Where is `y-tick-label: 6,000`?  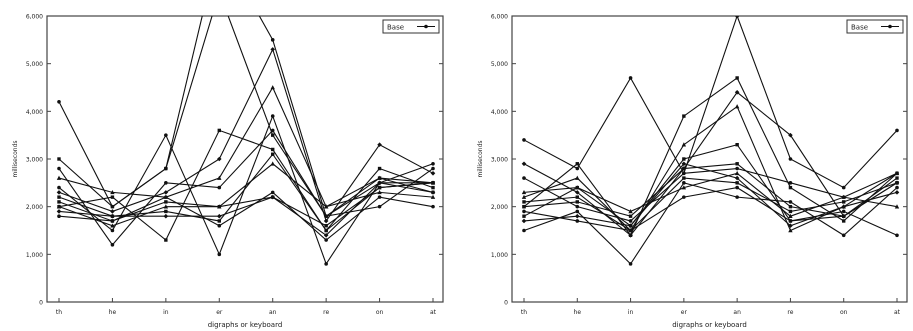
y-tick-label: 6,000 is located at coordinates (499, 17).